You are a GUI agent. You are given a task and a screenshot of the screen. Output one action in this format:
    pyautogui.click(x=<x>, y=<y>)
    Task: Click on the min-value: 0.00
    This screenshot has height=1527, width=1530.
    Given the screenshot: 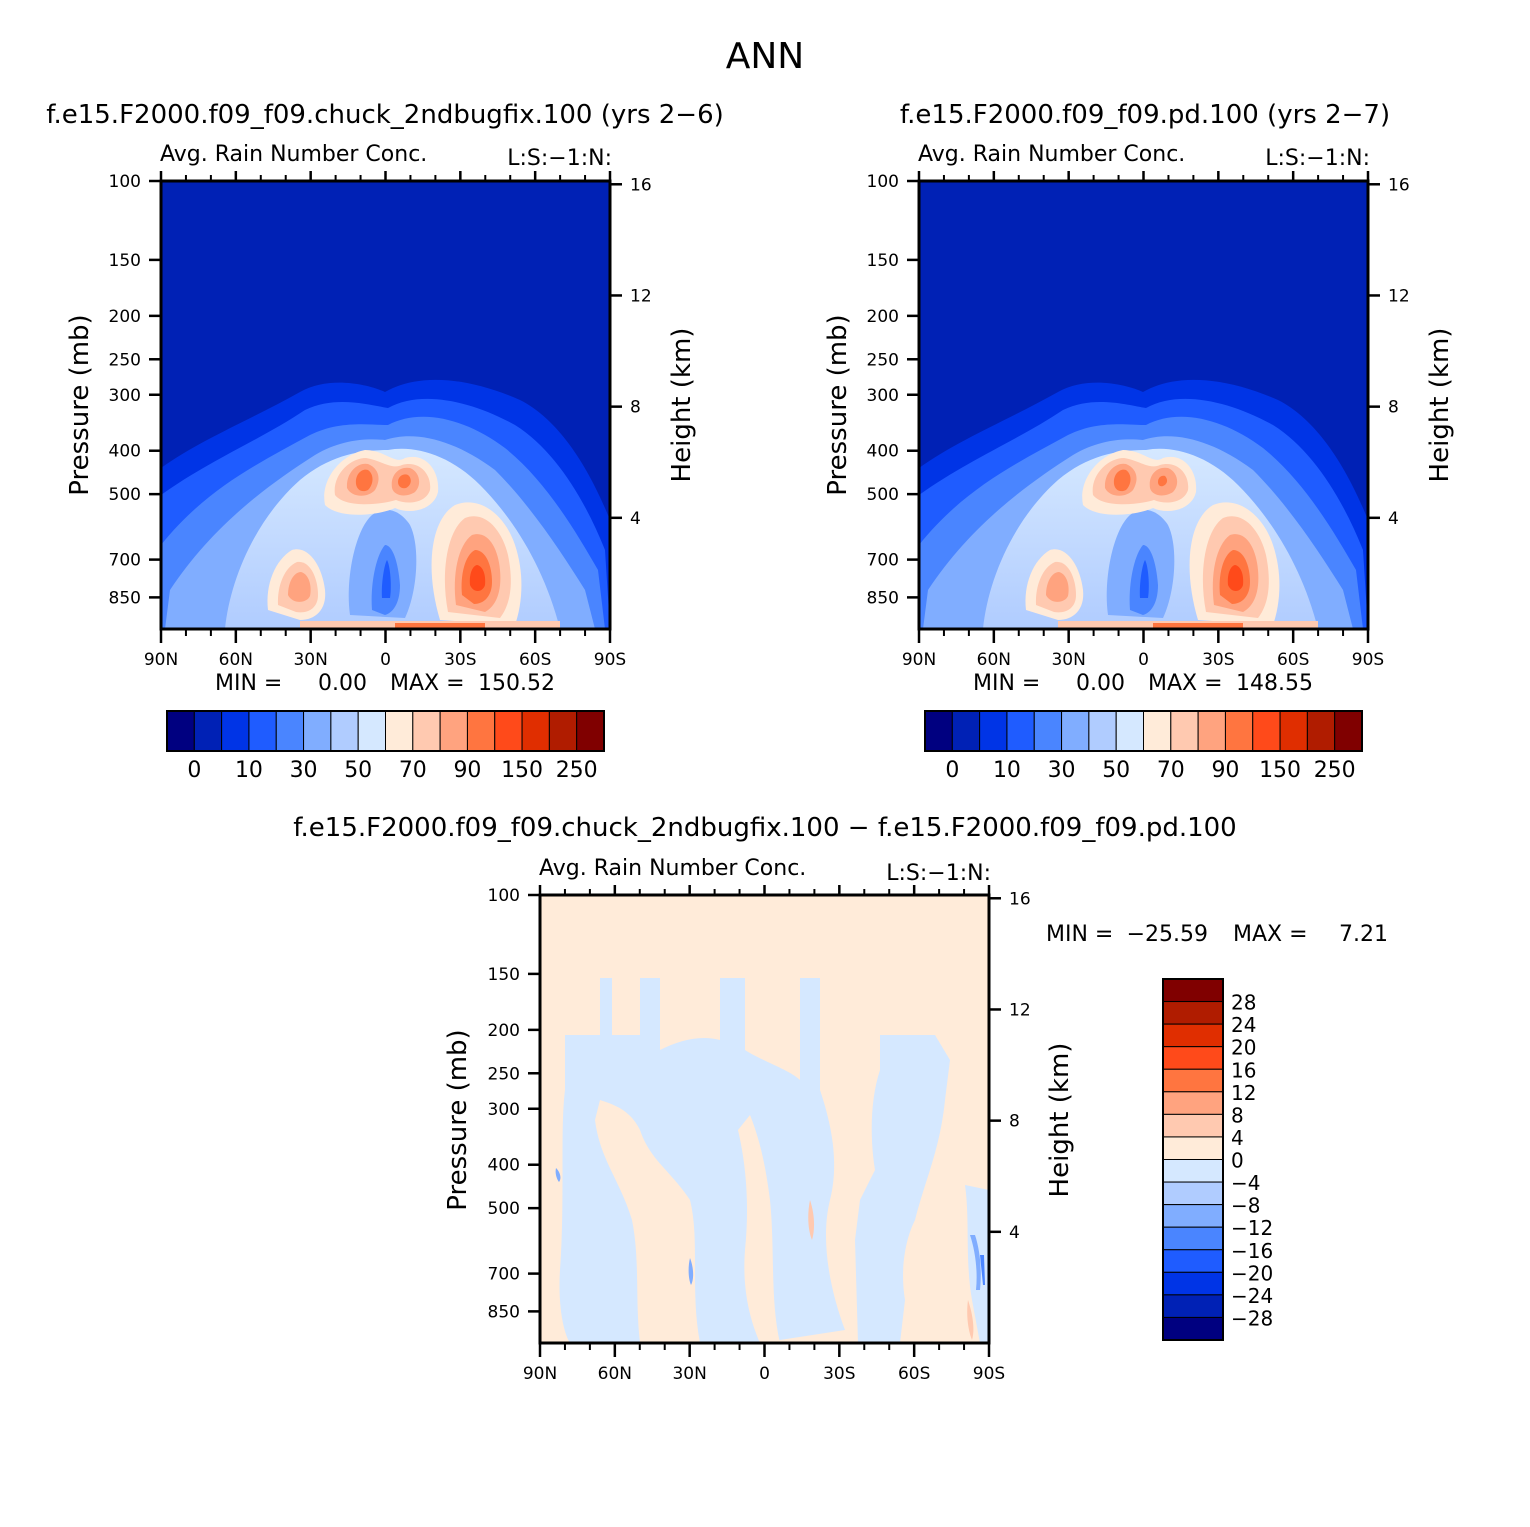 What is the action you would take?
    pyautogui.click(x=342, y=683)
    